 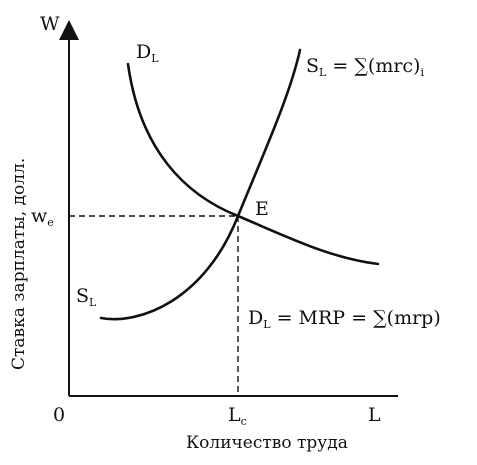 What do you see at coordinates (19, 264) in the screenshot?
I see `y-axis-title: Ставка зарплаты, долл.` at bounding box center [19, 264].